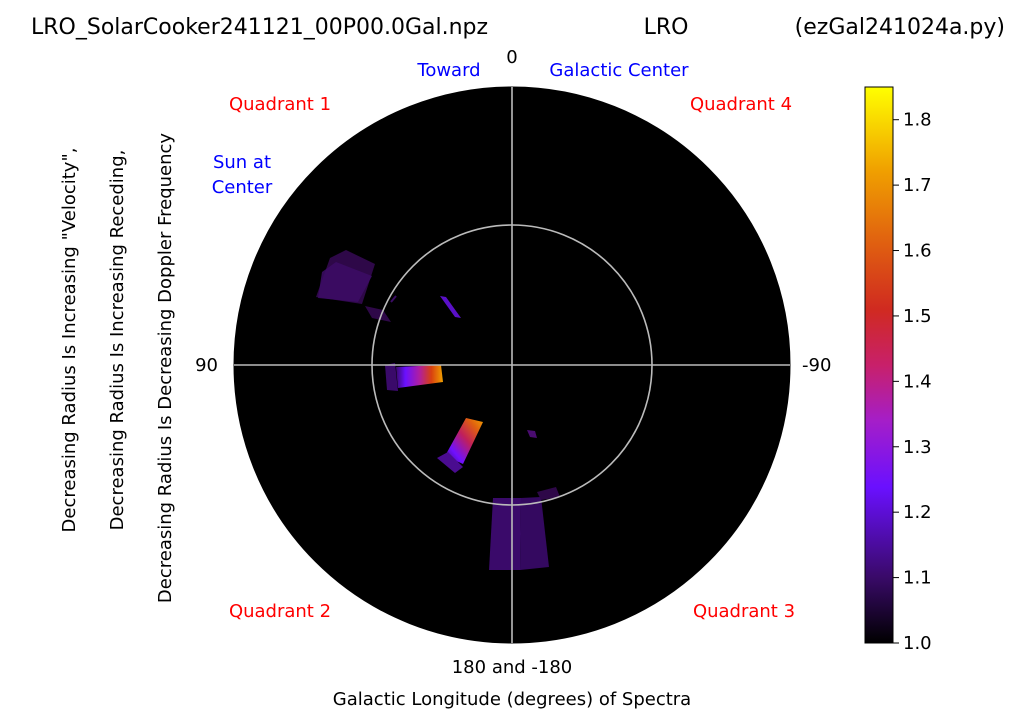 This screenshot has width=1024, height=727. What do you see at coordinates (917, 185) in the screenshot?
I see `colorbar-tick-label: 1.7` at bounding box center [917, 185].